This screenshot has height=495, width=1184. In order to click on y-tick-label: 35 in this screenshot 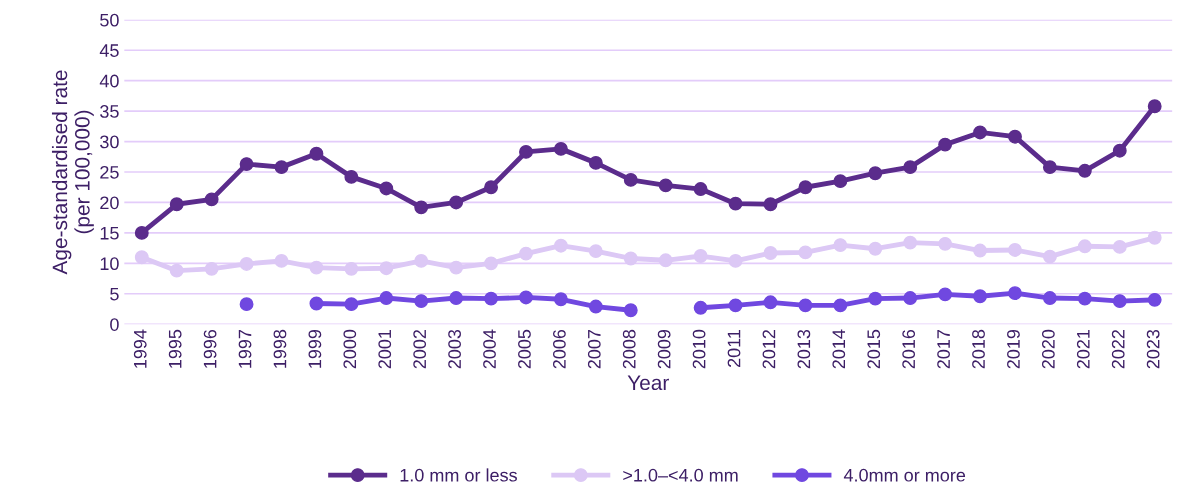, I will do `click(109, 111)`.